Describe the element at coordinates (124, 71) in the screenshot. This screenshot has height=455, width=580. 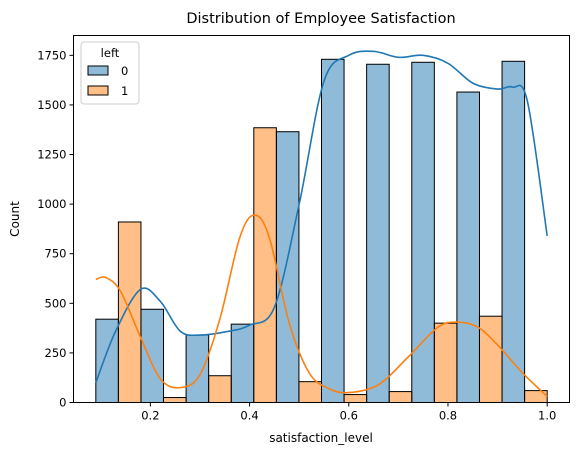
I see `legend-label-series-0: 0` at that location.